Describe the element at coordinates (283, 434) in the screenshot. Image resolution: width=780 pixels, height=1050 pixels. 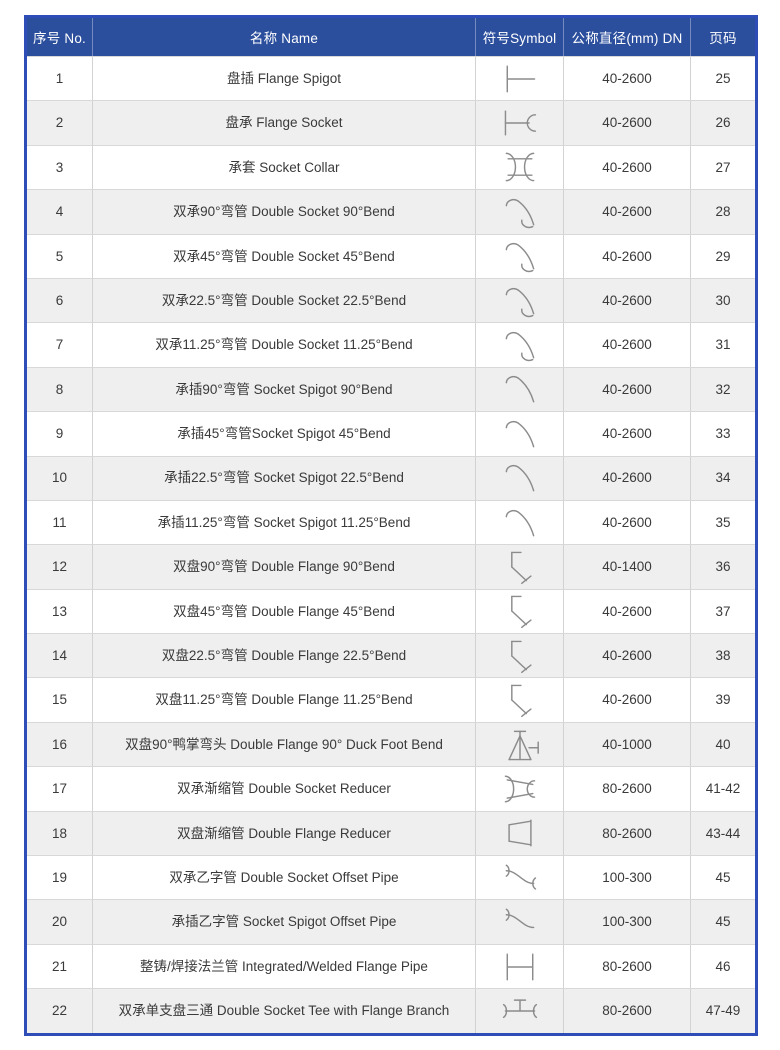
I see `fitting-name: 承插45°弯管Socket Spigot 45°Bend` at that location.